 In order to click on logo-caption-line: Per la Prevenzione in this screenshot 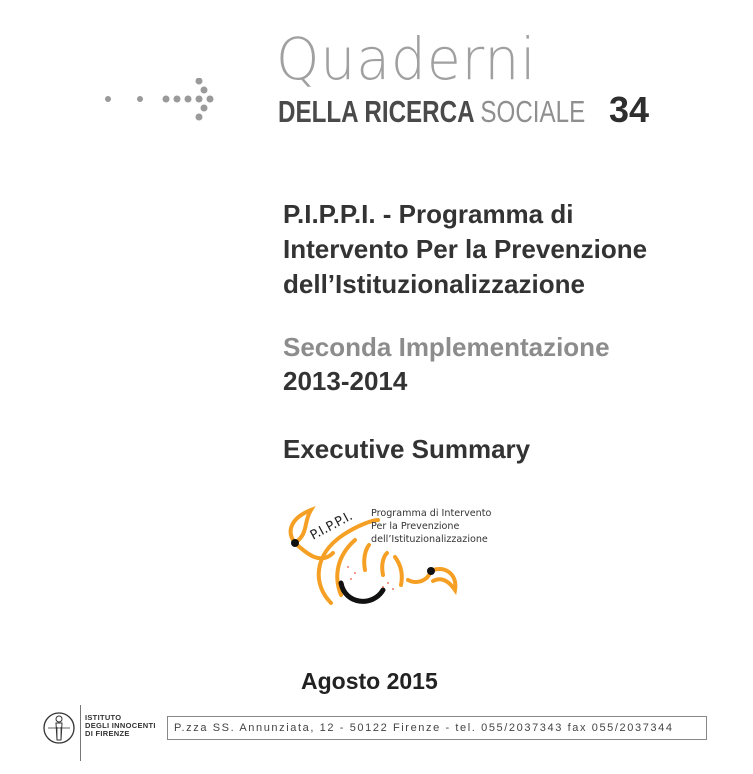, I will do `click(415, 526)`.